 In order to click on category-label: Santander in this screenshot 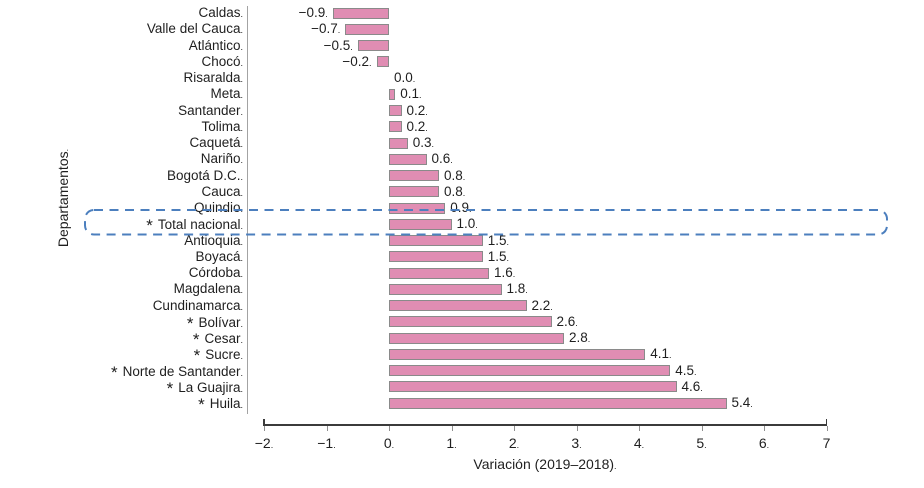, I will do `click(121, 111)`.